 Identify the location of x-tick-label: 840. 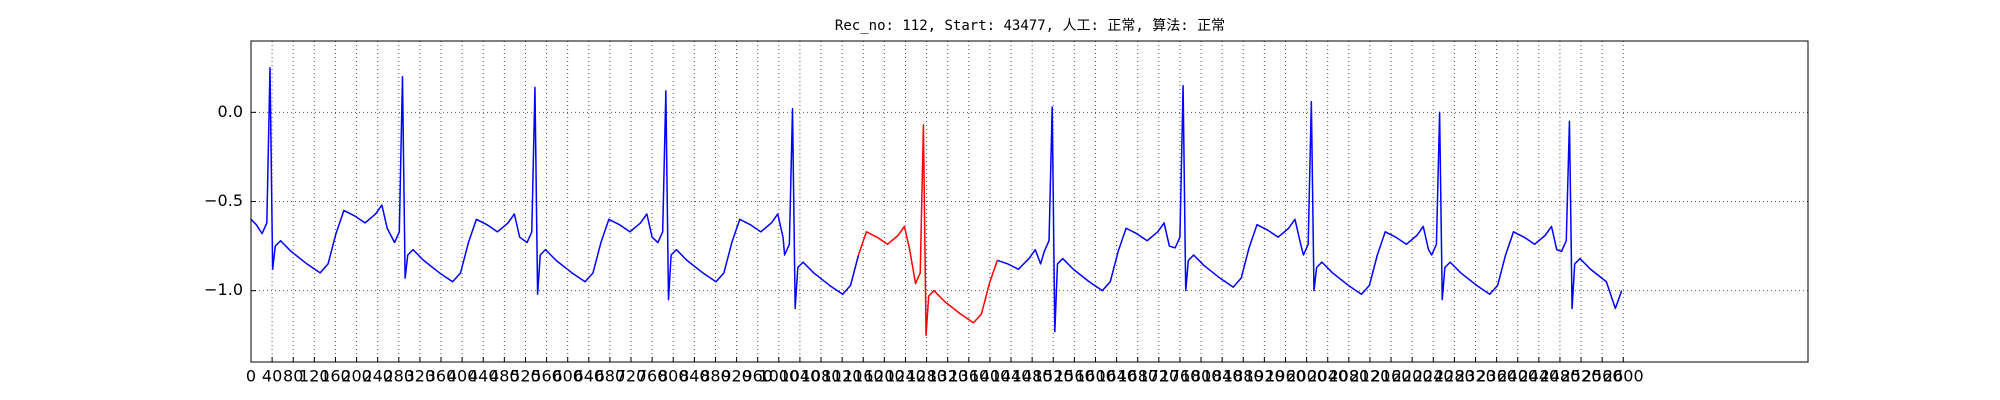
(694, 376).